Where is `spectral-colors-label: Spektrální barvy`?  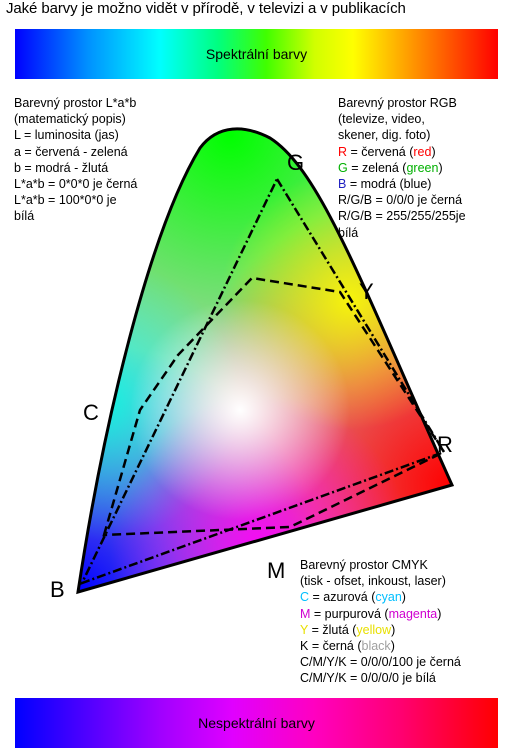 spectral-colors-label: Spektrální barvy is located at coordinates (256, 54).